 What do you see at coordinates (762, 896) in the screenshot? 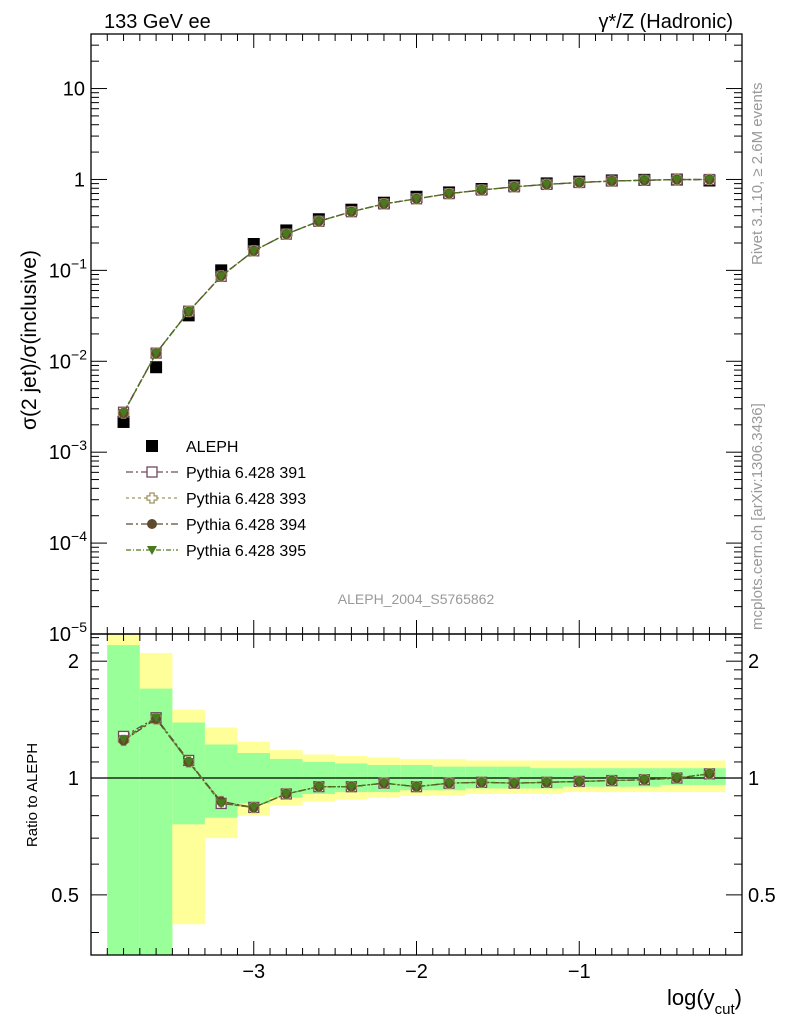
I see `ratio-y-tick-label-right: 0.5` at bounding box center [762, 896].